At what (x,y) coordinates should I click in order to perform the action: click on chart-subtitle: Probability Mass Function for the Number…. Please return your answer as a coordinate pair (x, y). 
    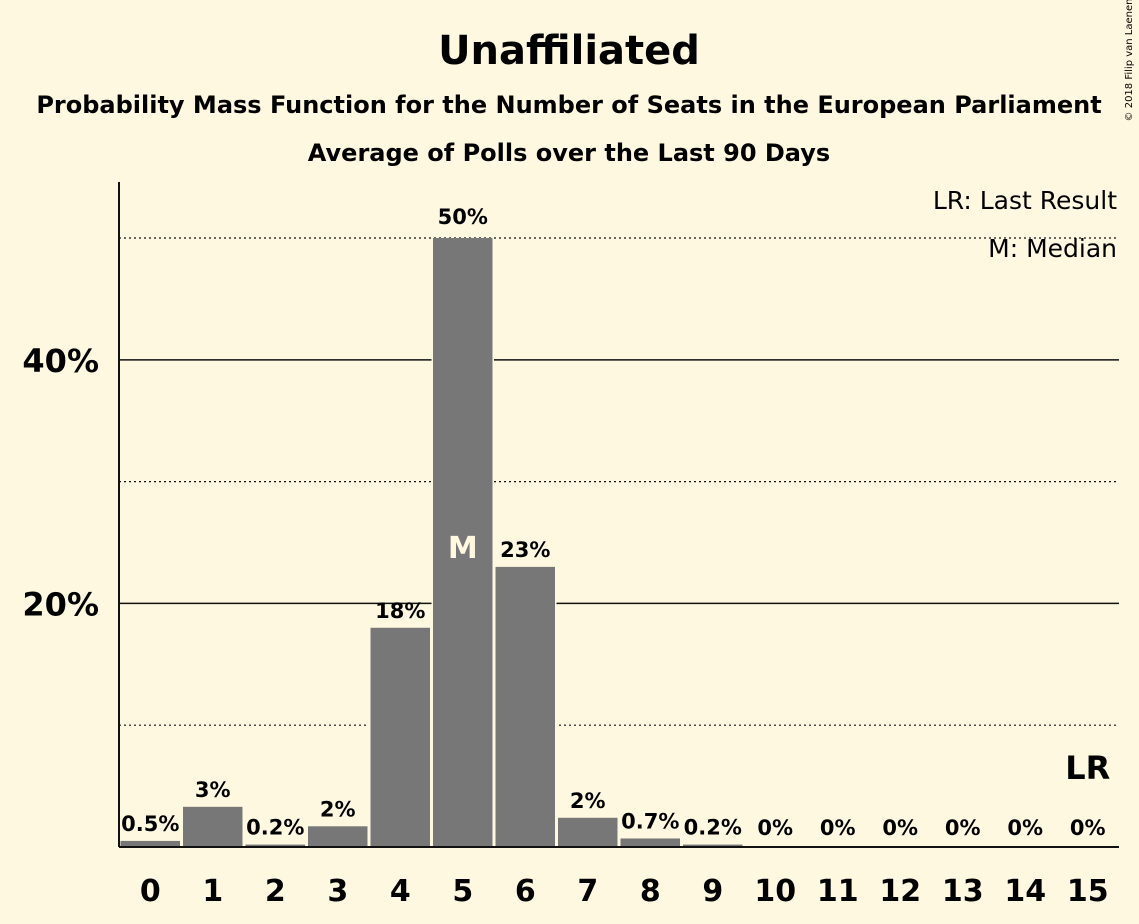
    Looking at the image, I should click on (568, 105).